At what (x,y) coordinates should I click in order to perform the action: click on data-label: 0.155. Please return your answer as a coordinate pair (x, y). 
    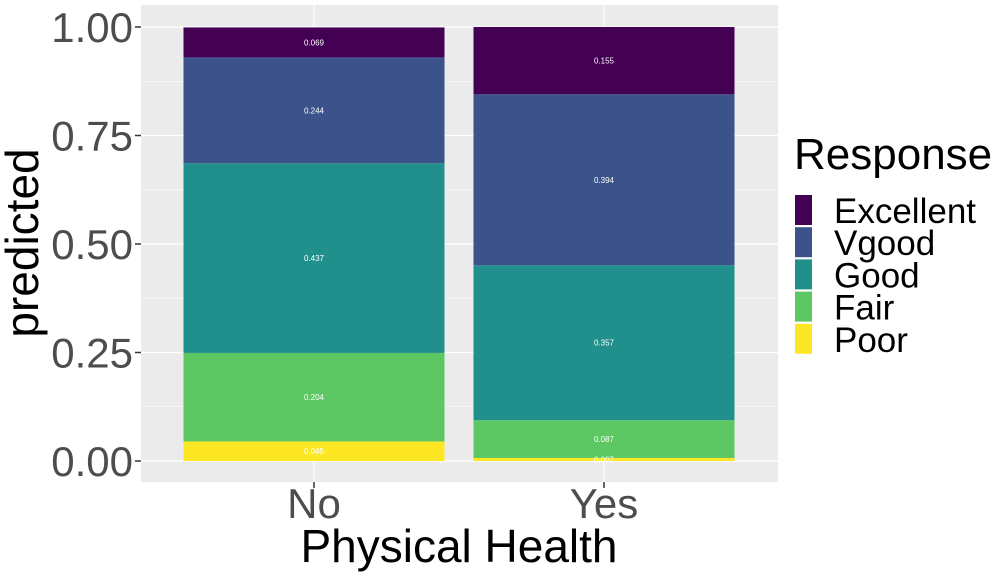
    Looking at the image, I should click on (604, 61).